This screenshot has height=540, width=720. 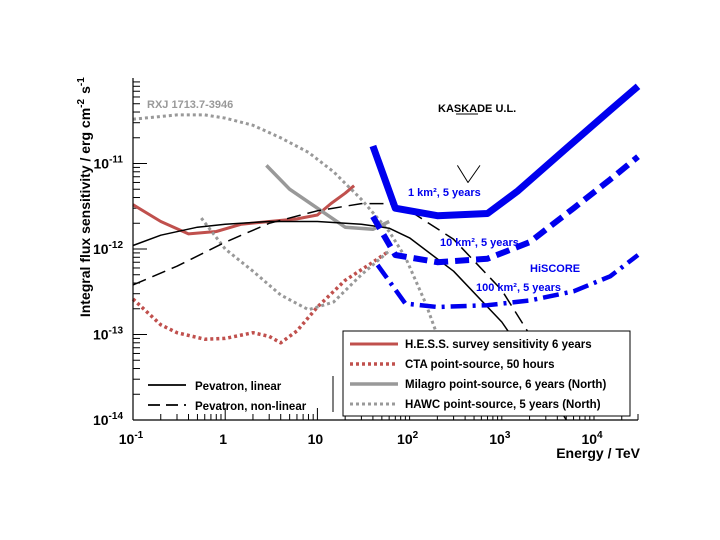 What do you see at coordinates (251, 407) in the screenshot?
I see `legend-left-label-1: Pevatron, non-linear` at bounding box center [251, 407].